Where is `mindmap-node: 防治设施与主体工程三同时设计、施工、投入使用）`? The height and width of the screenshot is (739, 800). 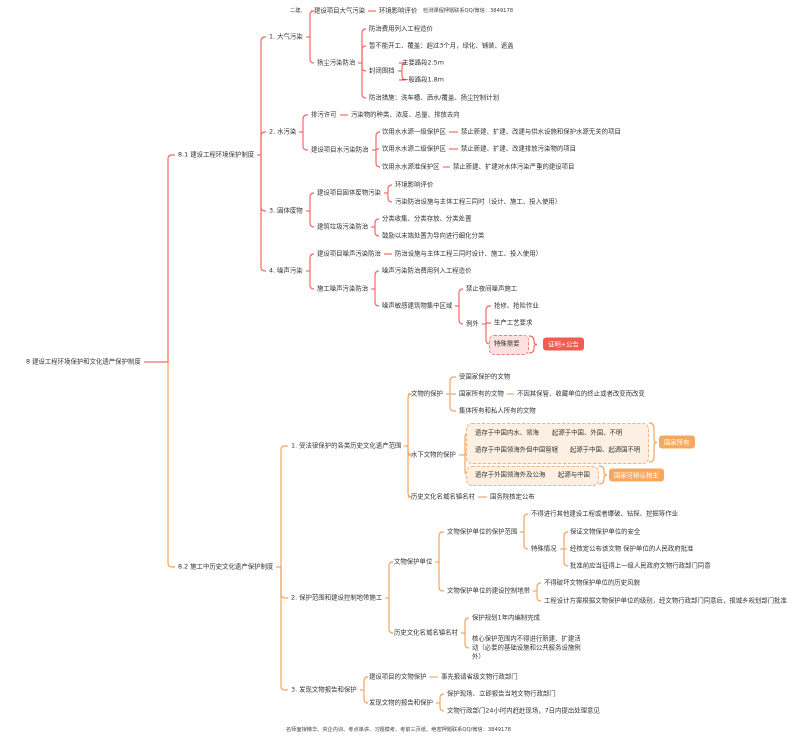 mindmap-node: 防治设施与主体工程三同时设计、施工、投入使用） is located at coordinates (468, 253).